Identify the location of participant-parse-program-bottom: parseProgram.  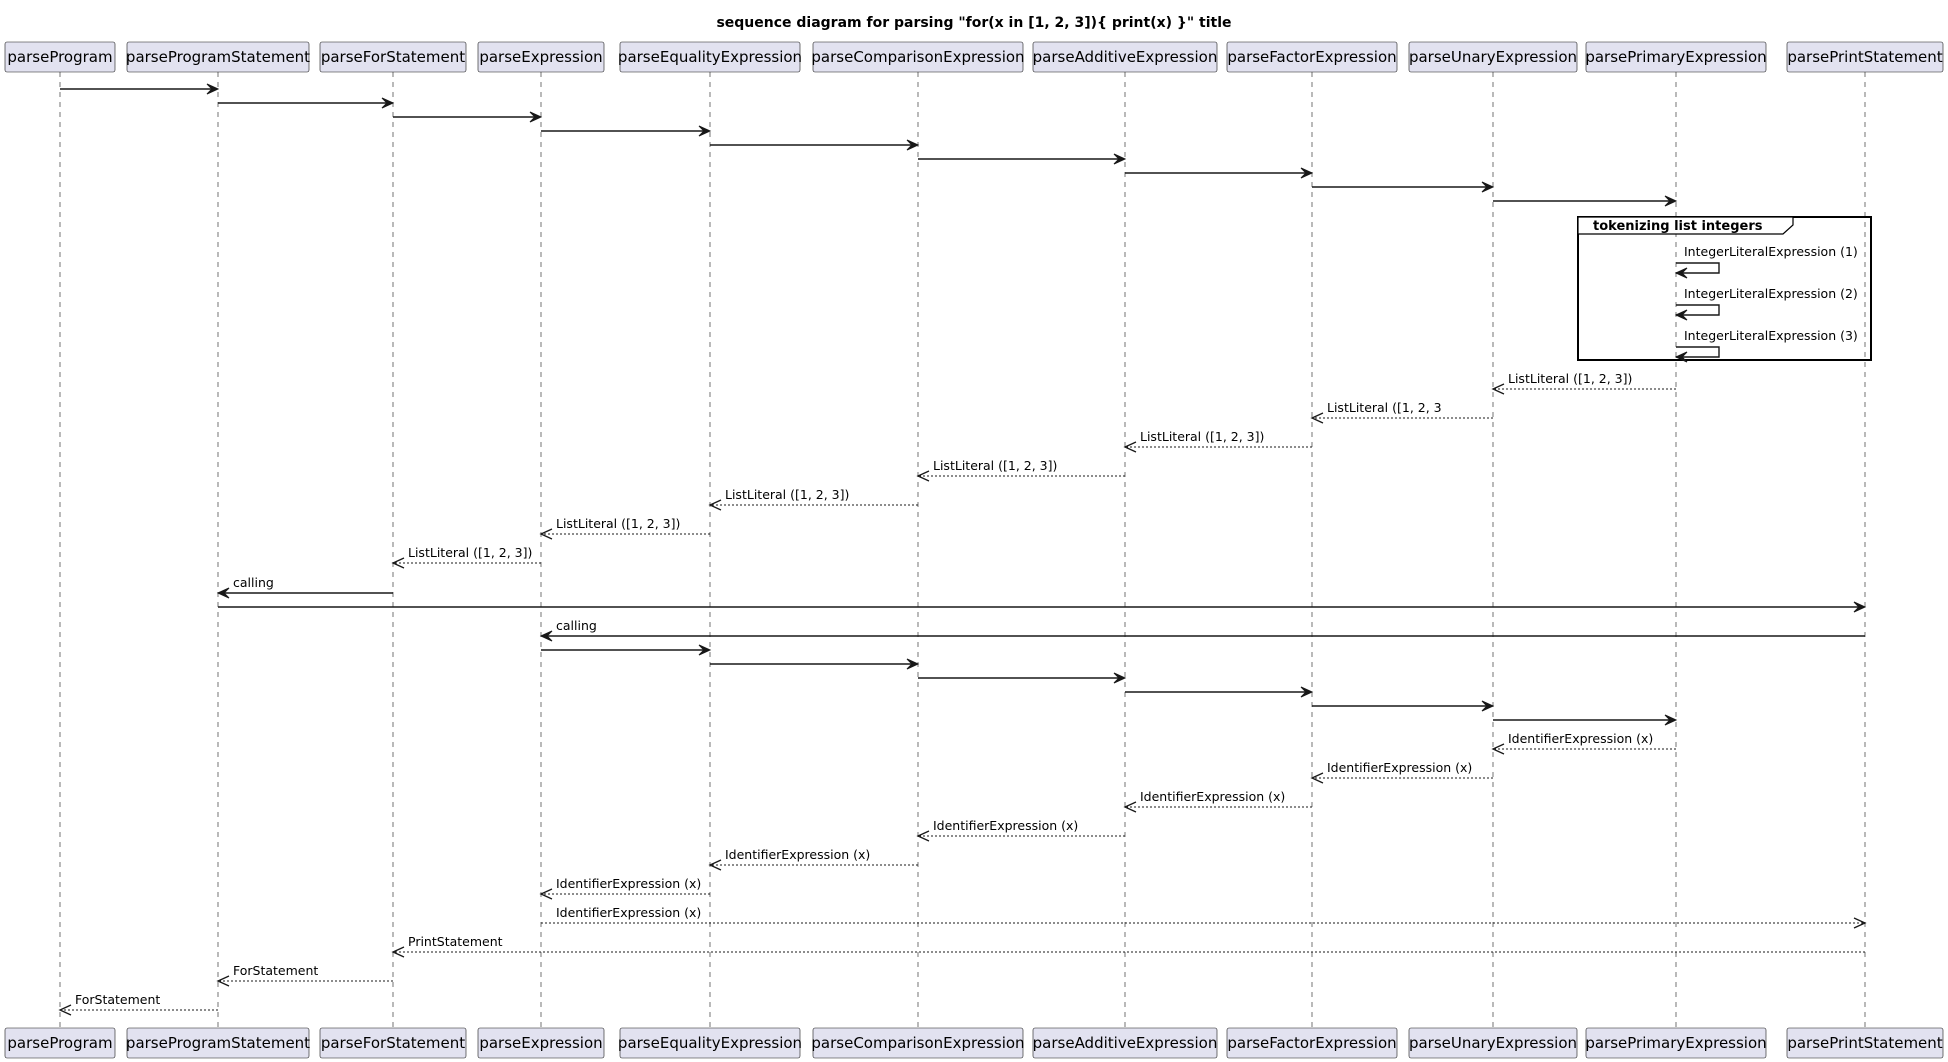
(60, 1043).